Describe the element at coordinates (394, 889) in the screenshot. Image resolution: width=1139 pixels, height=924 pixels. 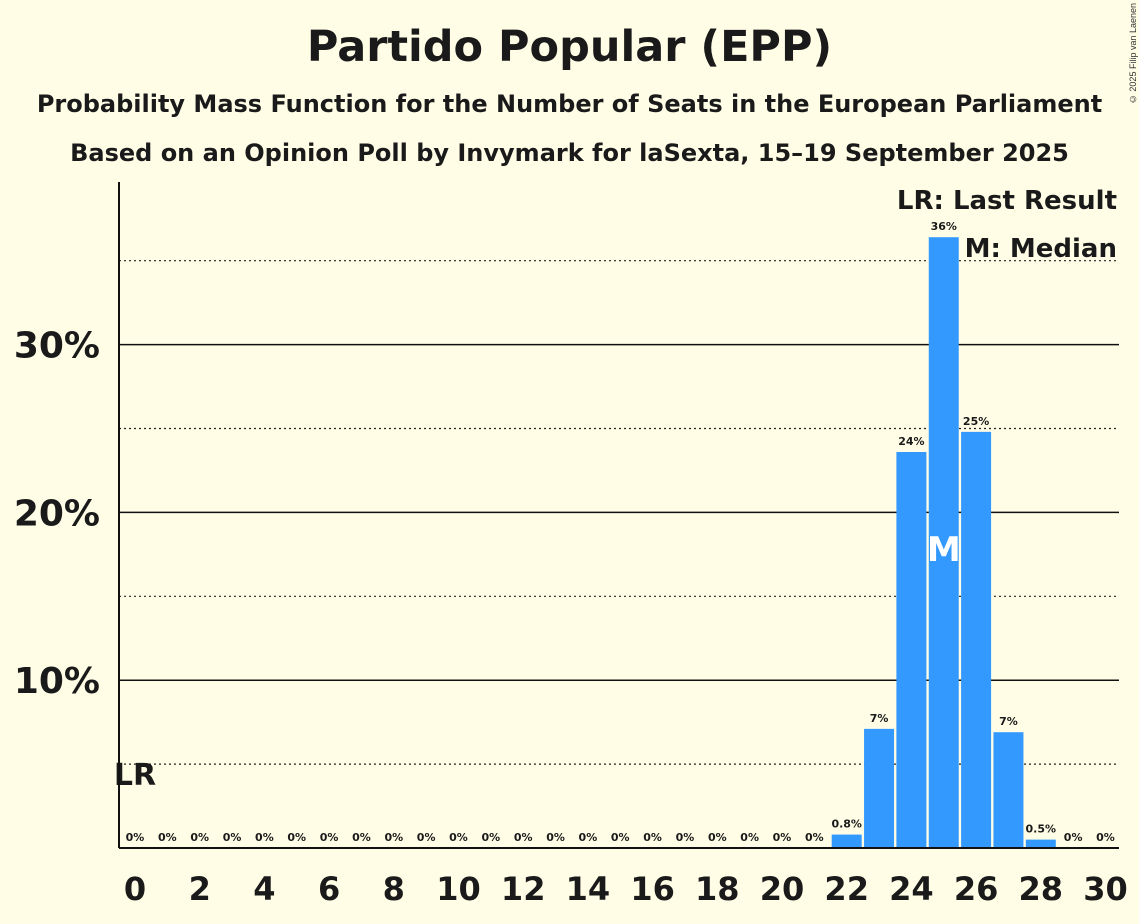
I see `x-tick-label: 8` at that location.